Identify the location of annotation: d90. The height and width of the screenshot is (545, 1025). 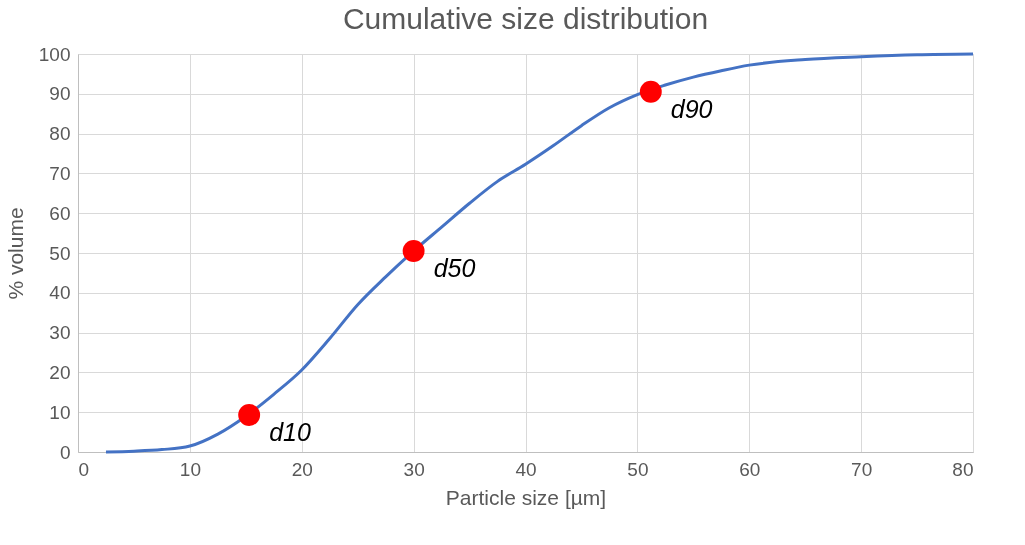
(691, 108).